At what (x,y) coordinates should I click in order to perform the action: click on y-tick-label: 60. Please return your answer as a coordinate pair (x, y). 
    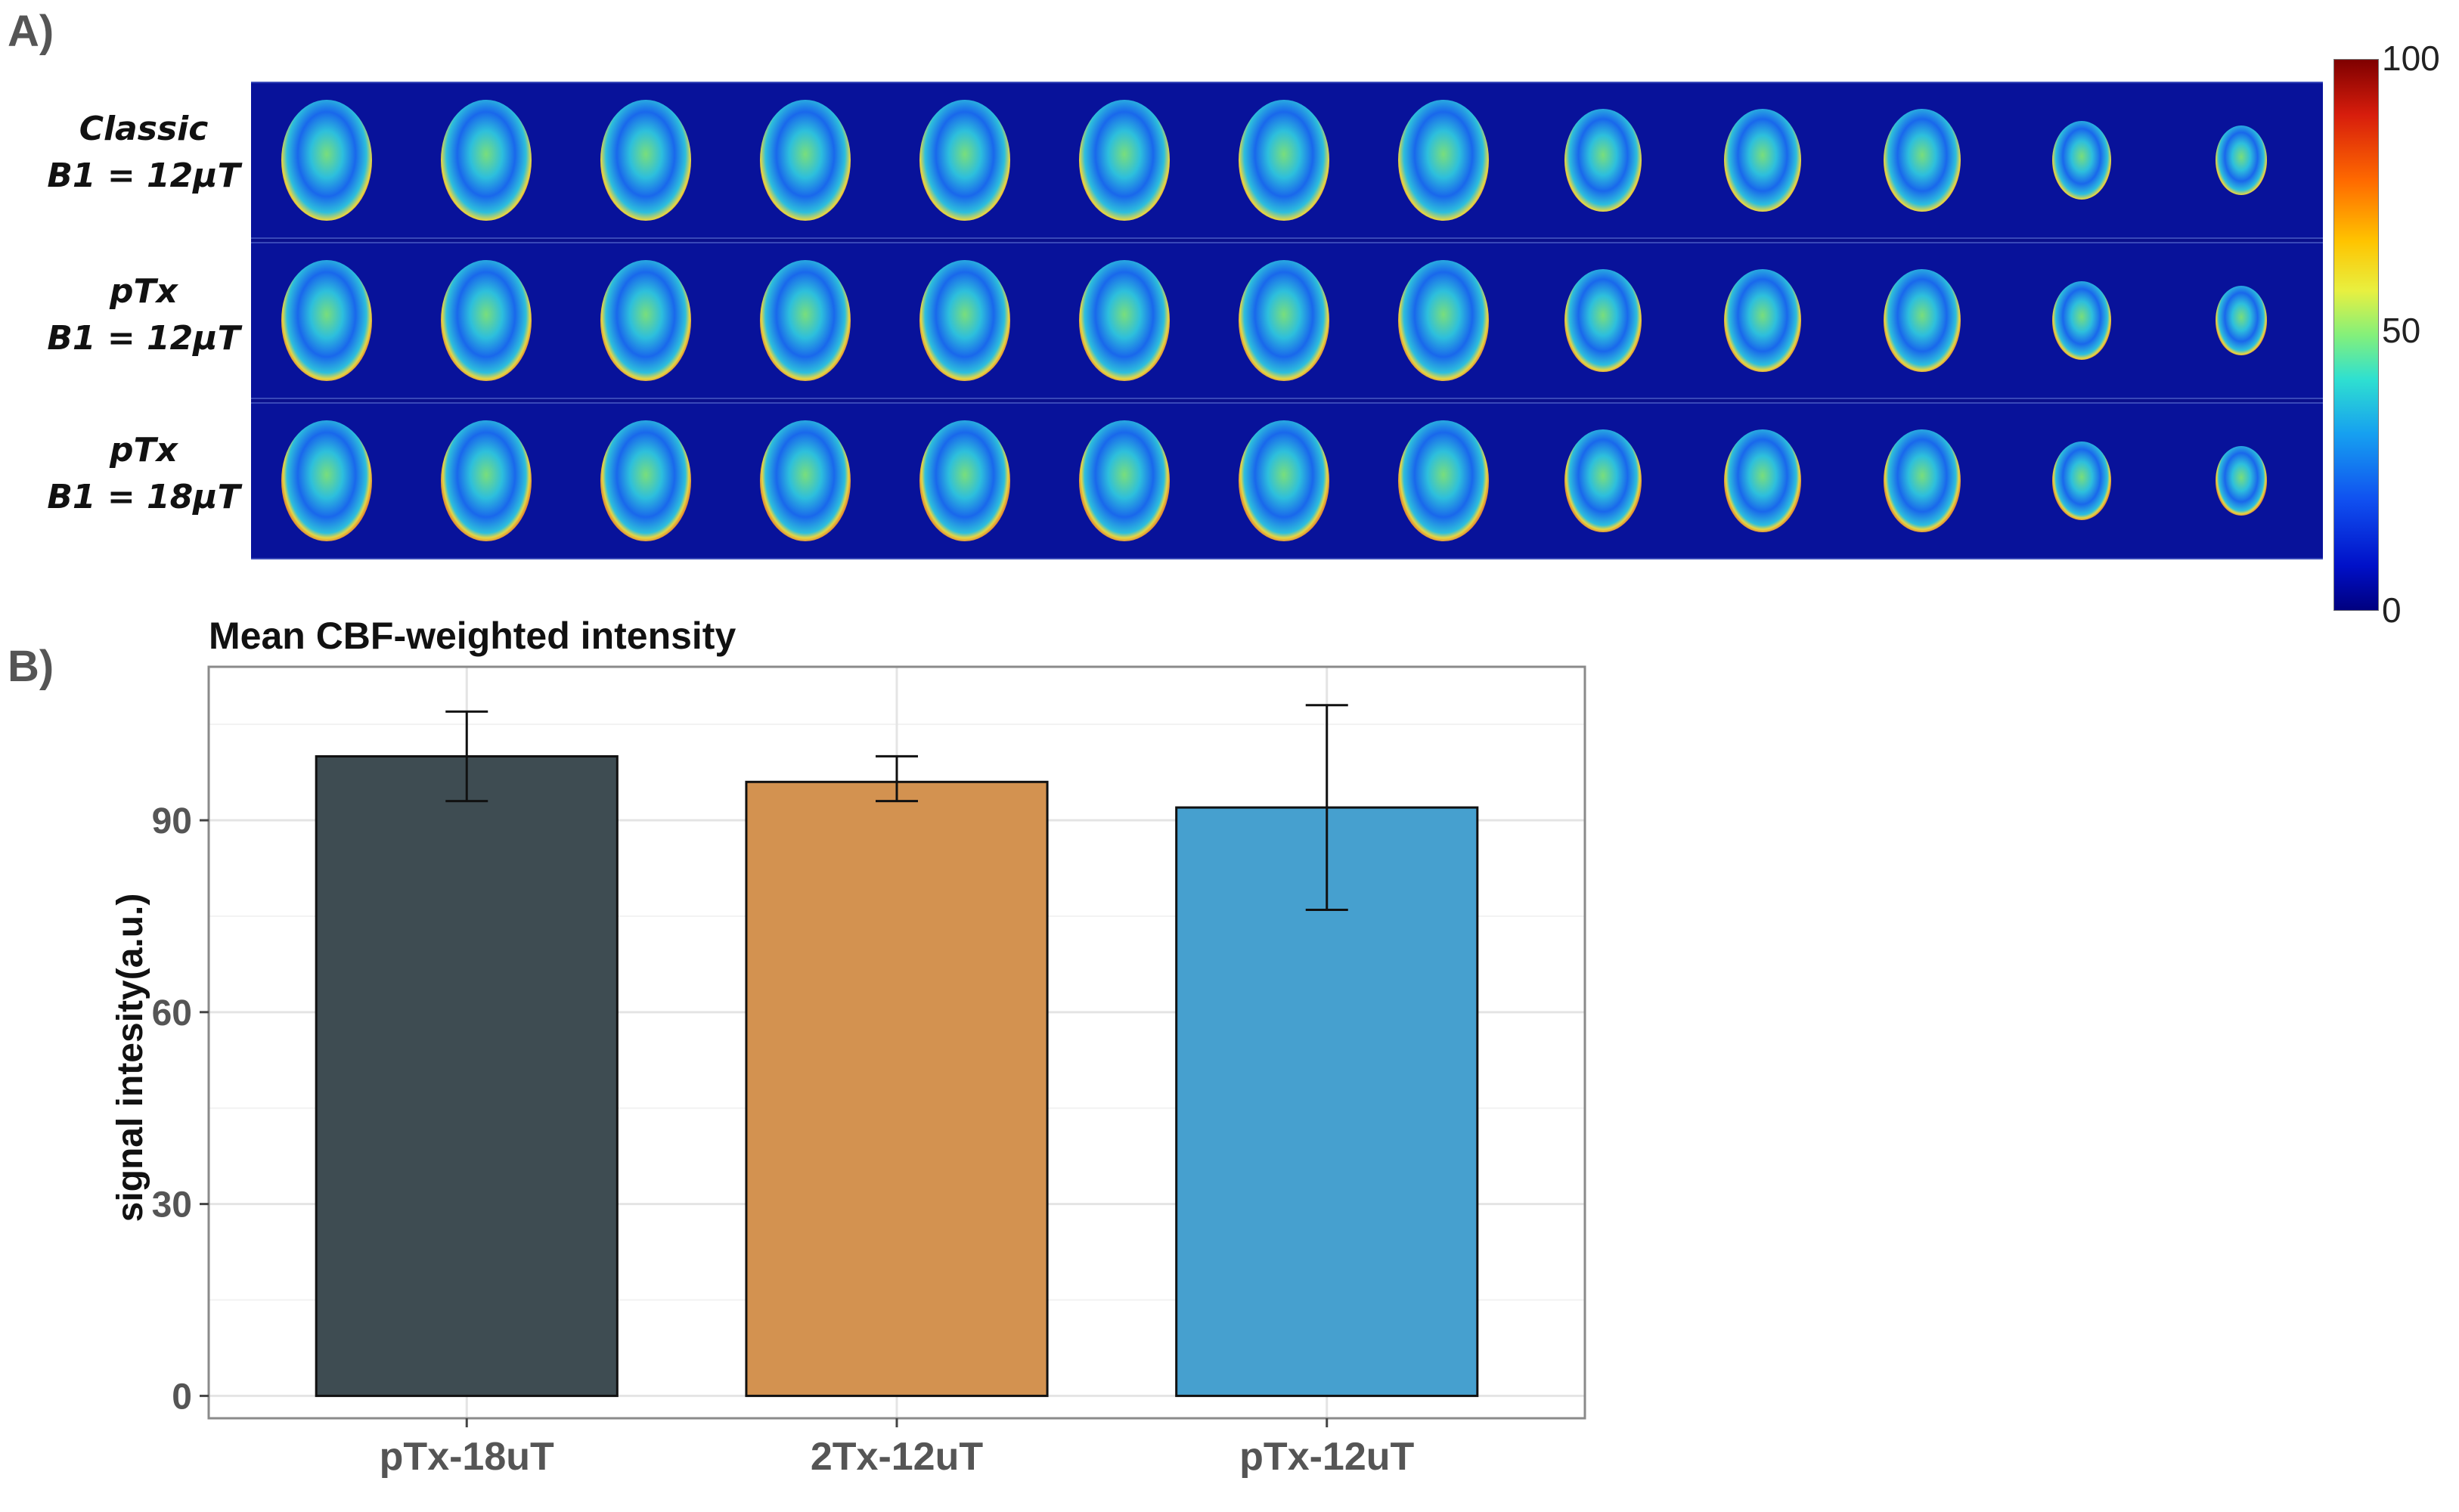
    Looking at the image, I should click on (172, 1013).